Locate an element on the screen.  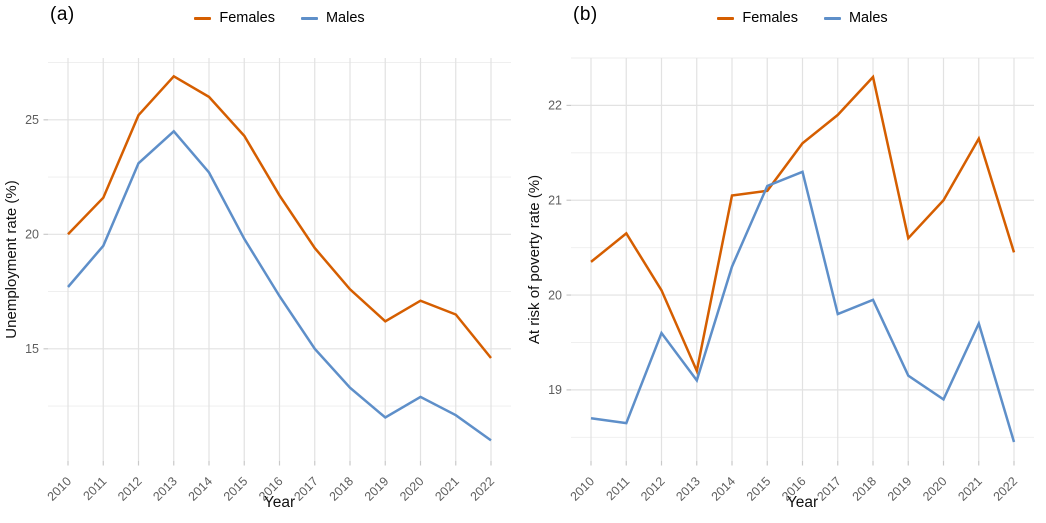
y-tick-label: 22 is located at coordinates (555, 106).